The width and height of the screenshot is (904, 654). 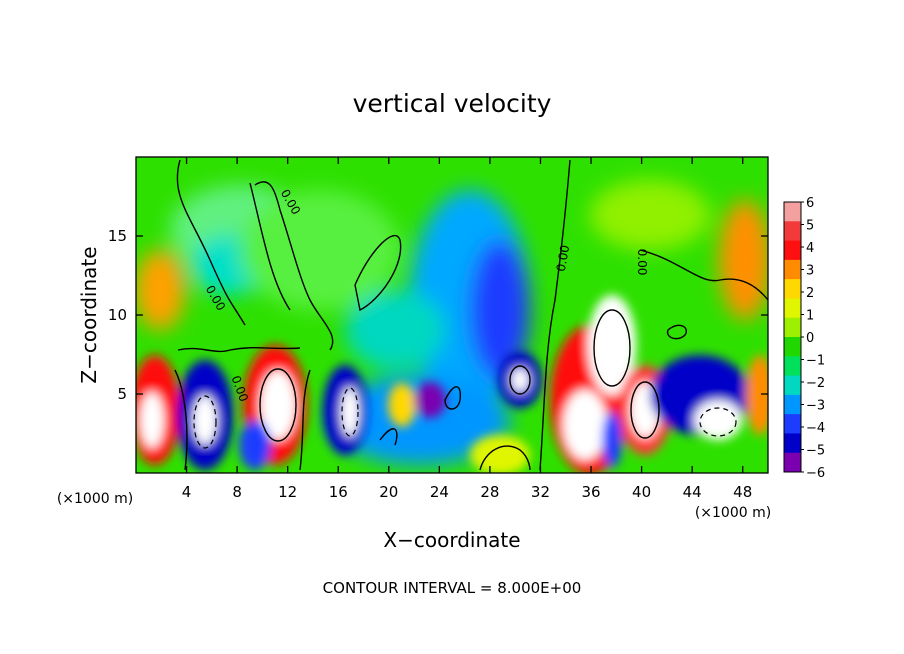 I want to click on x-unit-note: (×1000 m), so click(x=733, y=513).